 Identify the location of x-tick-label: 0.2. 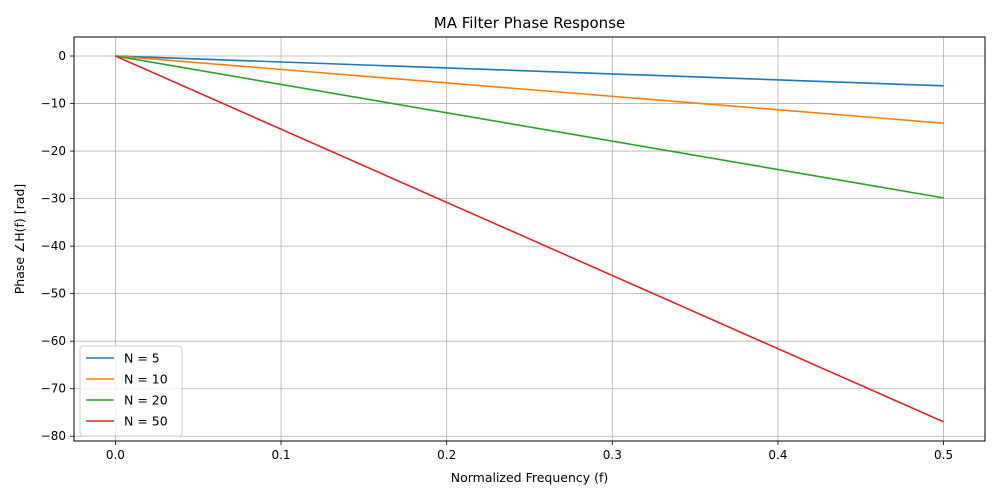
(446, 455).